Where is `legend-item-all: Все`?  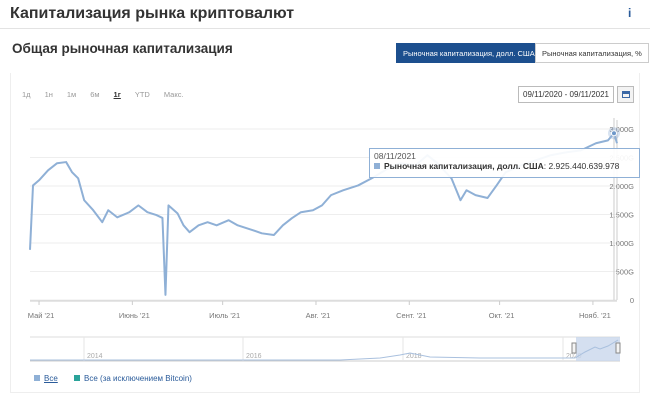 legend-item-all: Все is located at coordinates (46, 378).